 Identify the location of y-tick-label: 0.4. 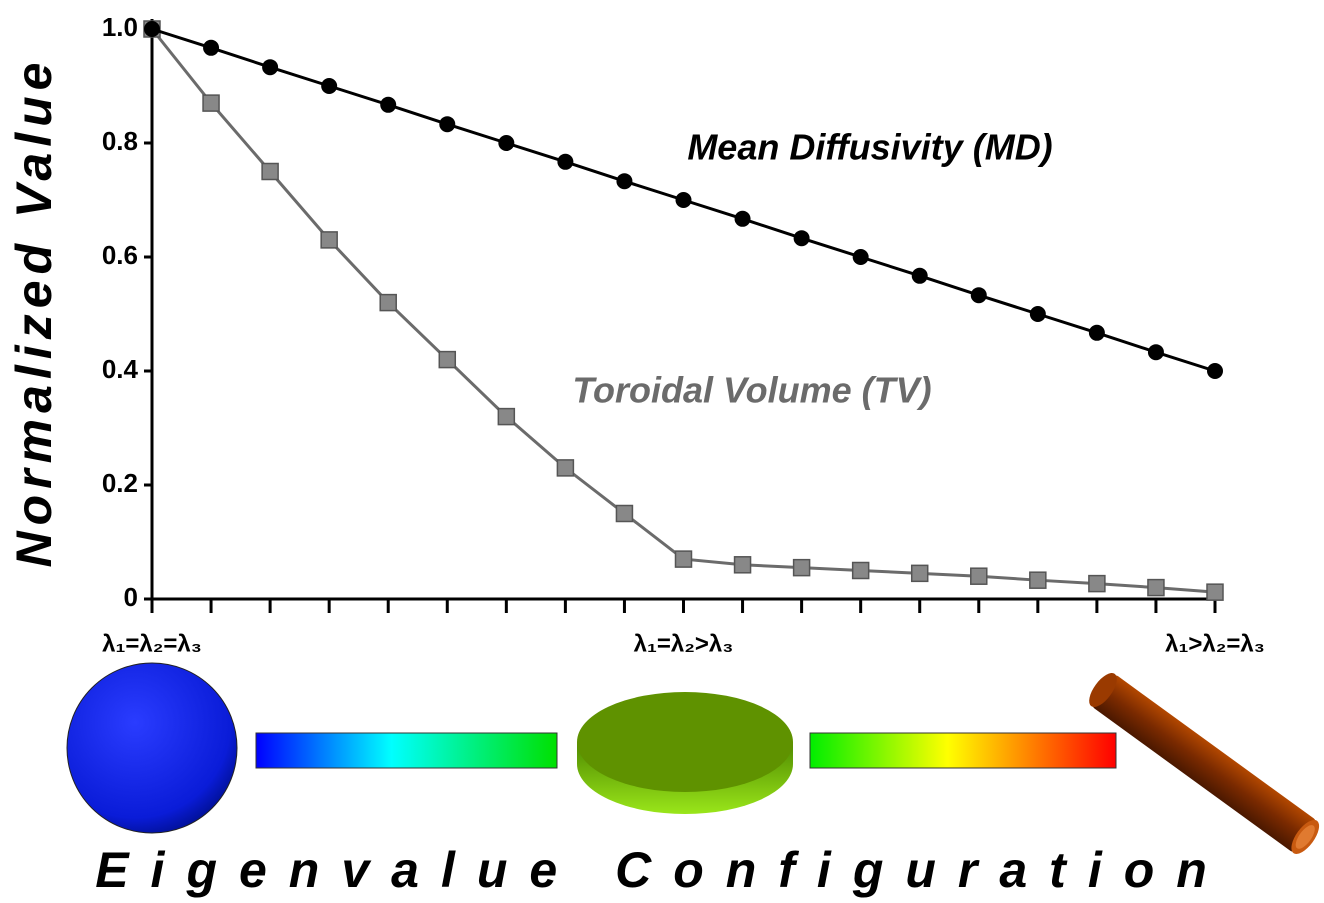
(120, 369).